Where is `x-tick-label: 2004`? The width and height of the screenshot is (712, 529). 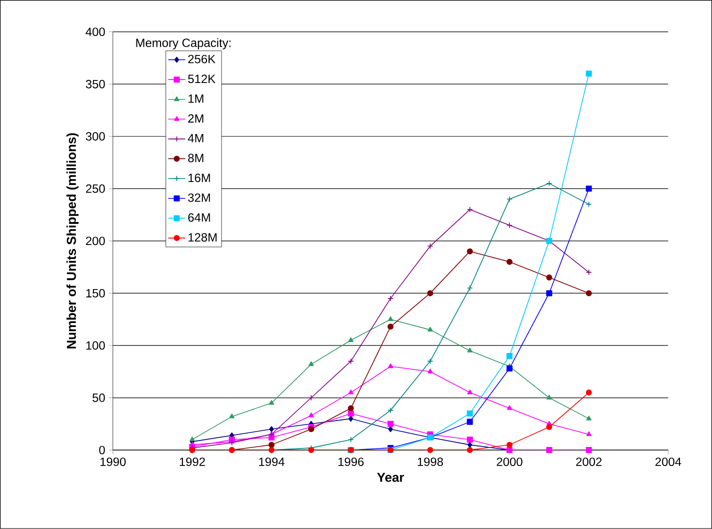
x-tick-label: 2004 is located at coordinates (668, 462).